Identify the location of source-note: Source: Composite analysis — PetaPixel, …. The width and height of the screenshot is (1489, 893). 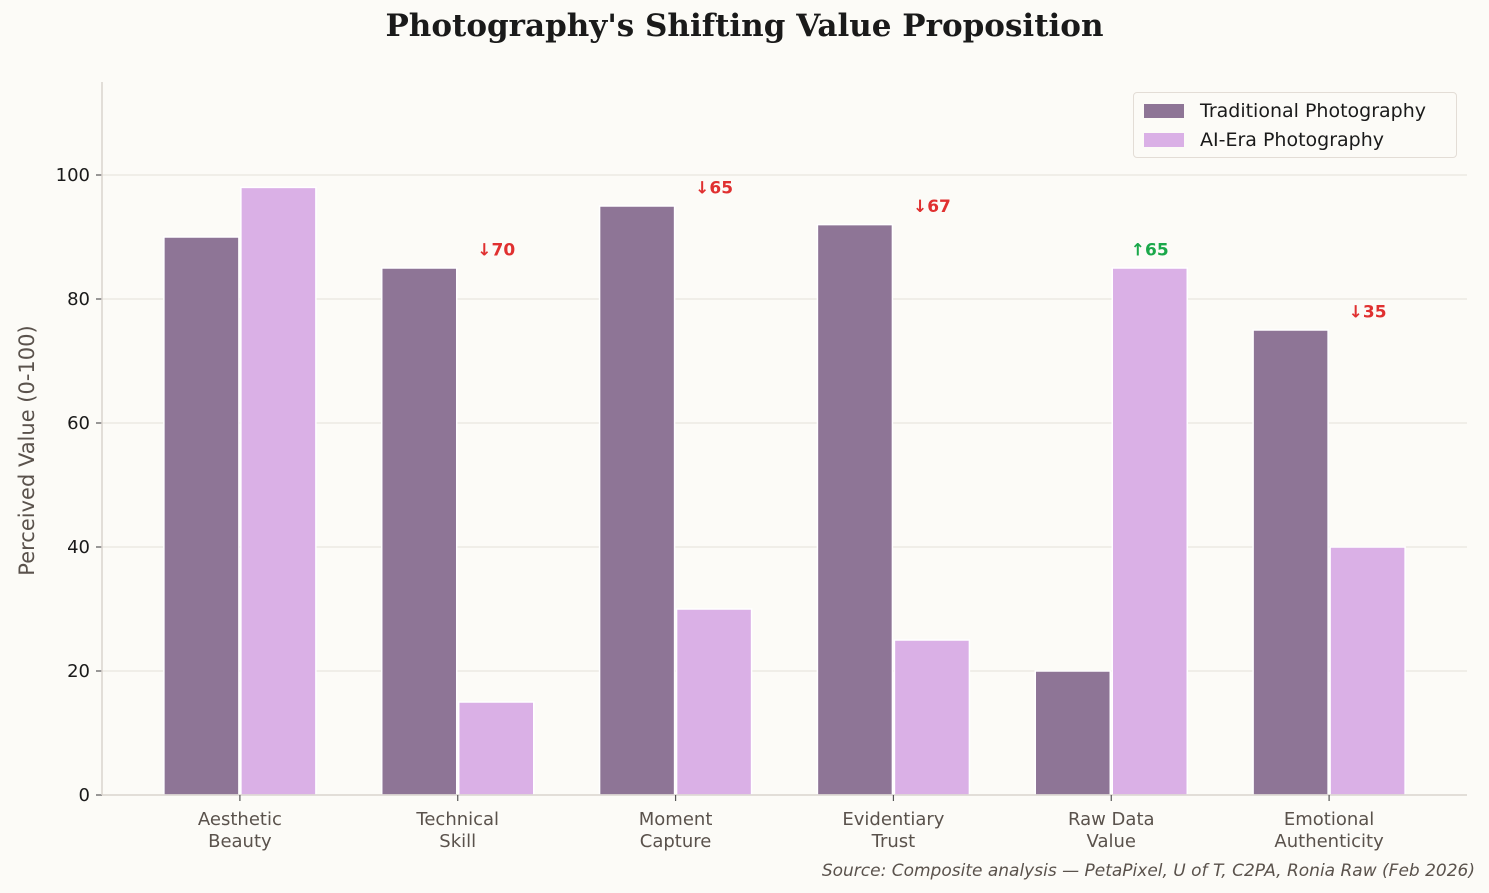
(1148, 871).